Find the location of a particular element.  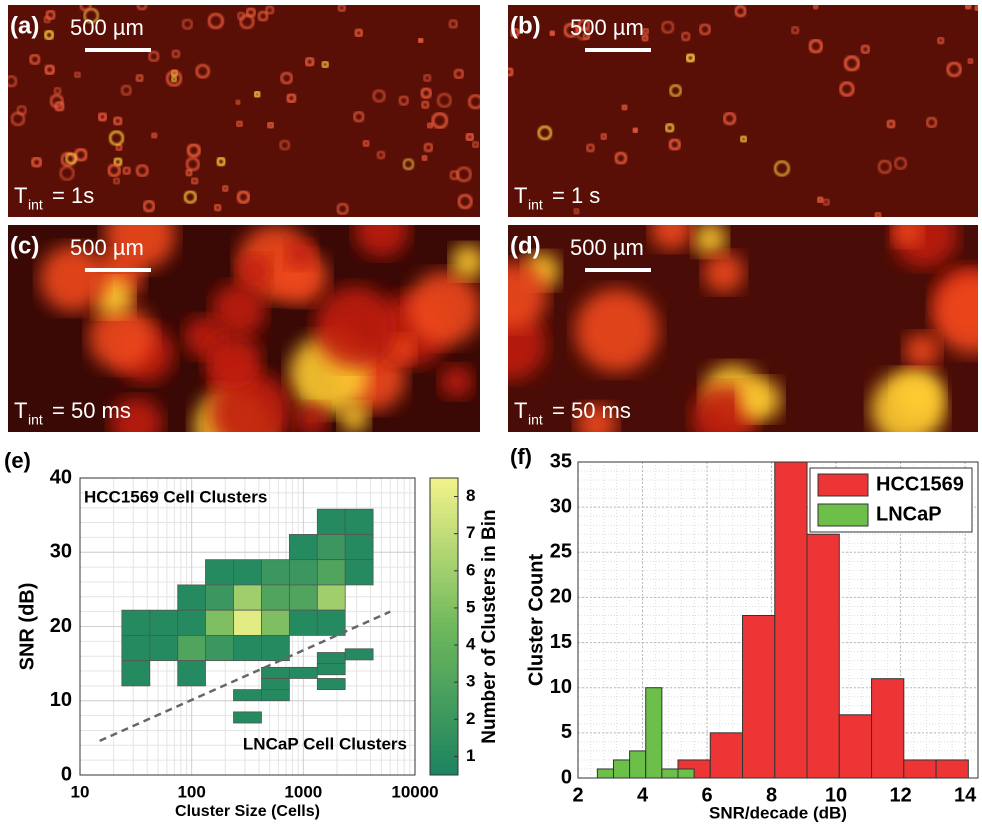

x-tick-label: 14 is located at coordinates (965, 795).